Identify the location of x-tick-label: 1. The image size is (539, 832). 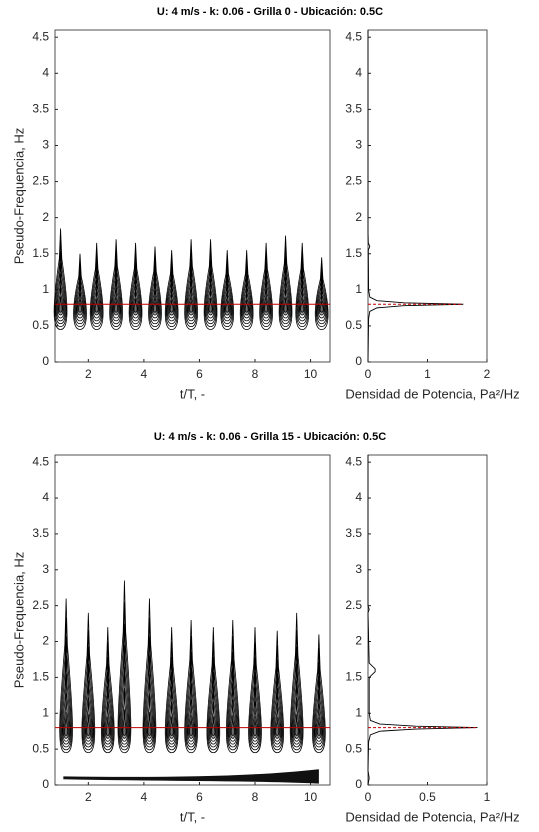
(427, 374).